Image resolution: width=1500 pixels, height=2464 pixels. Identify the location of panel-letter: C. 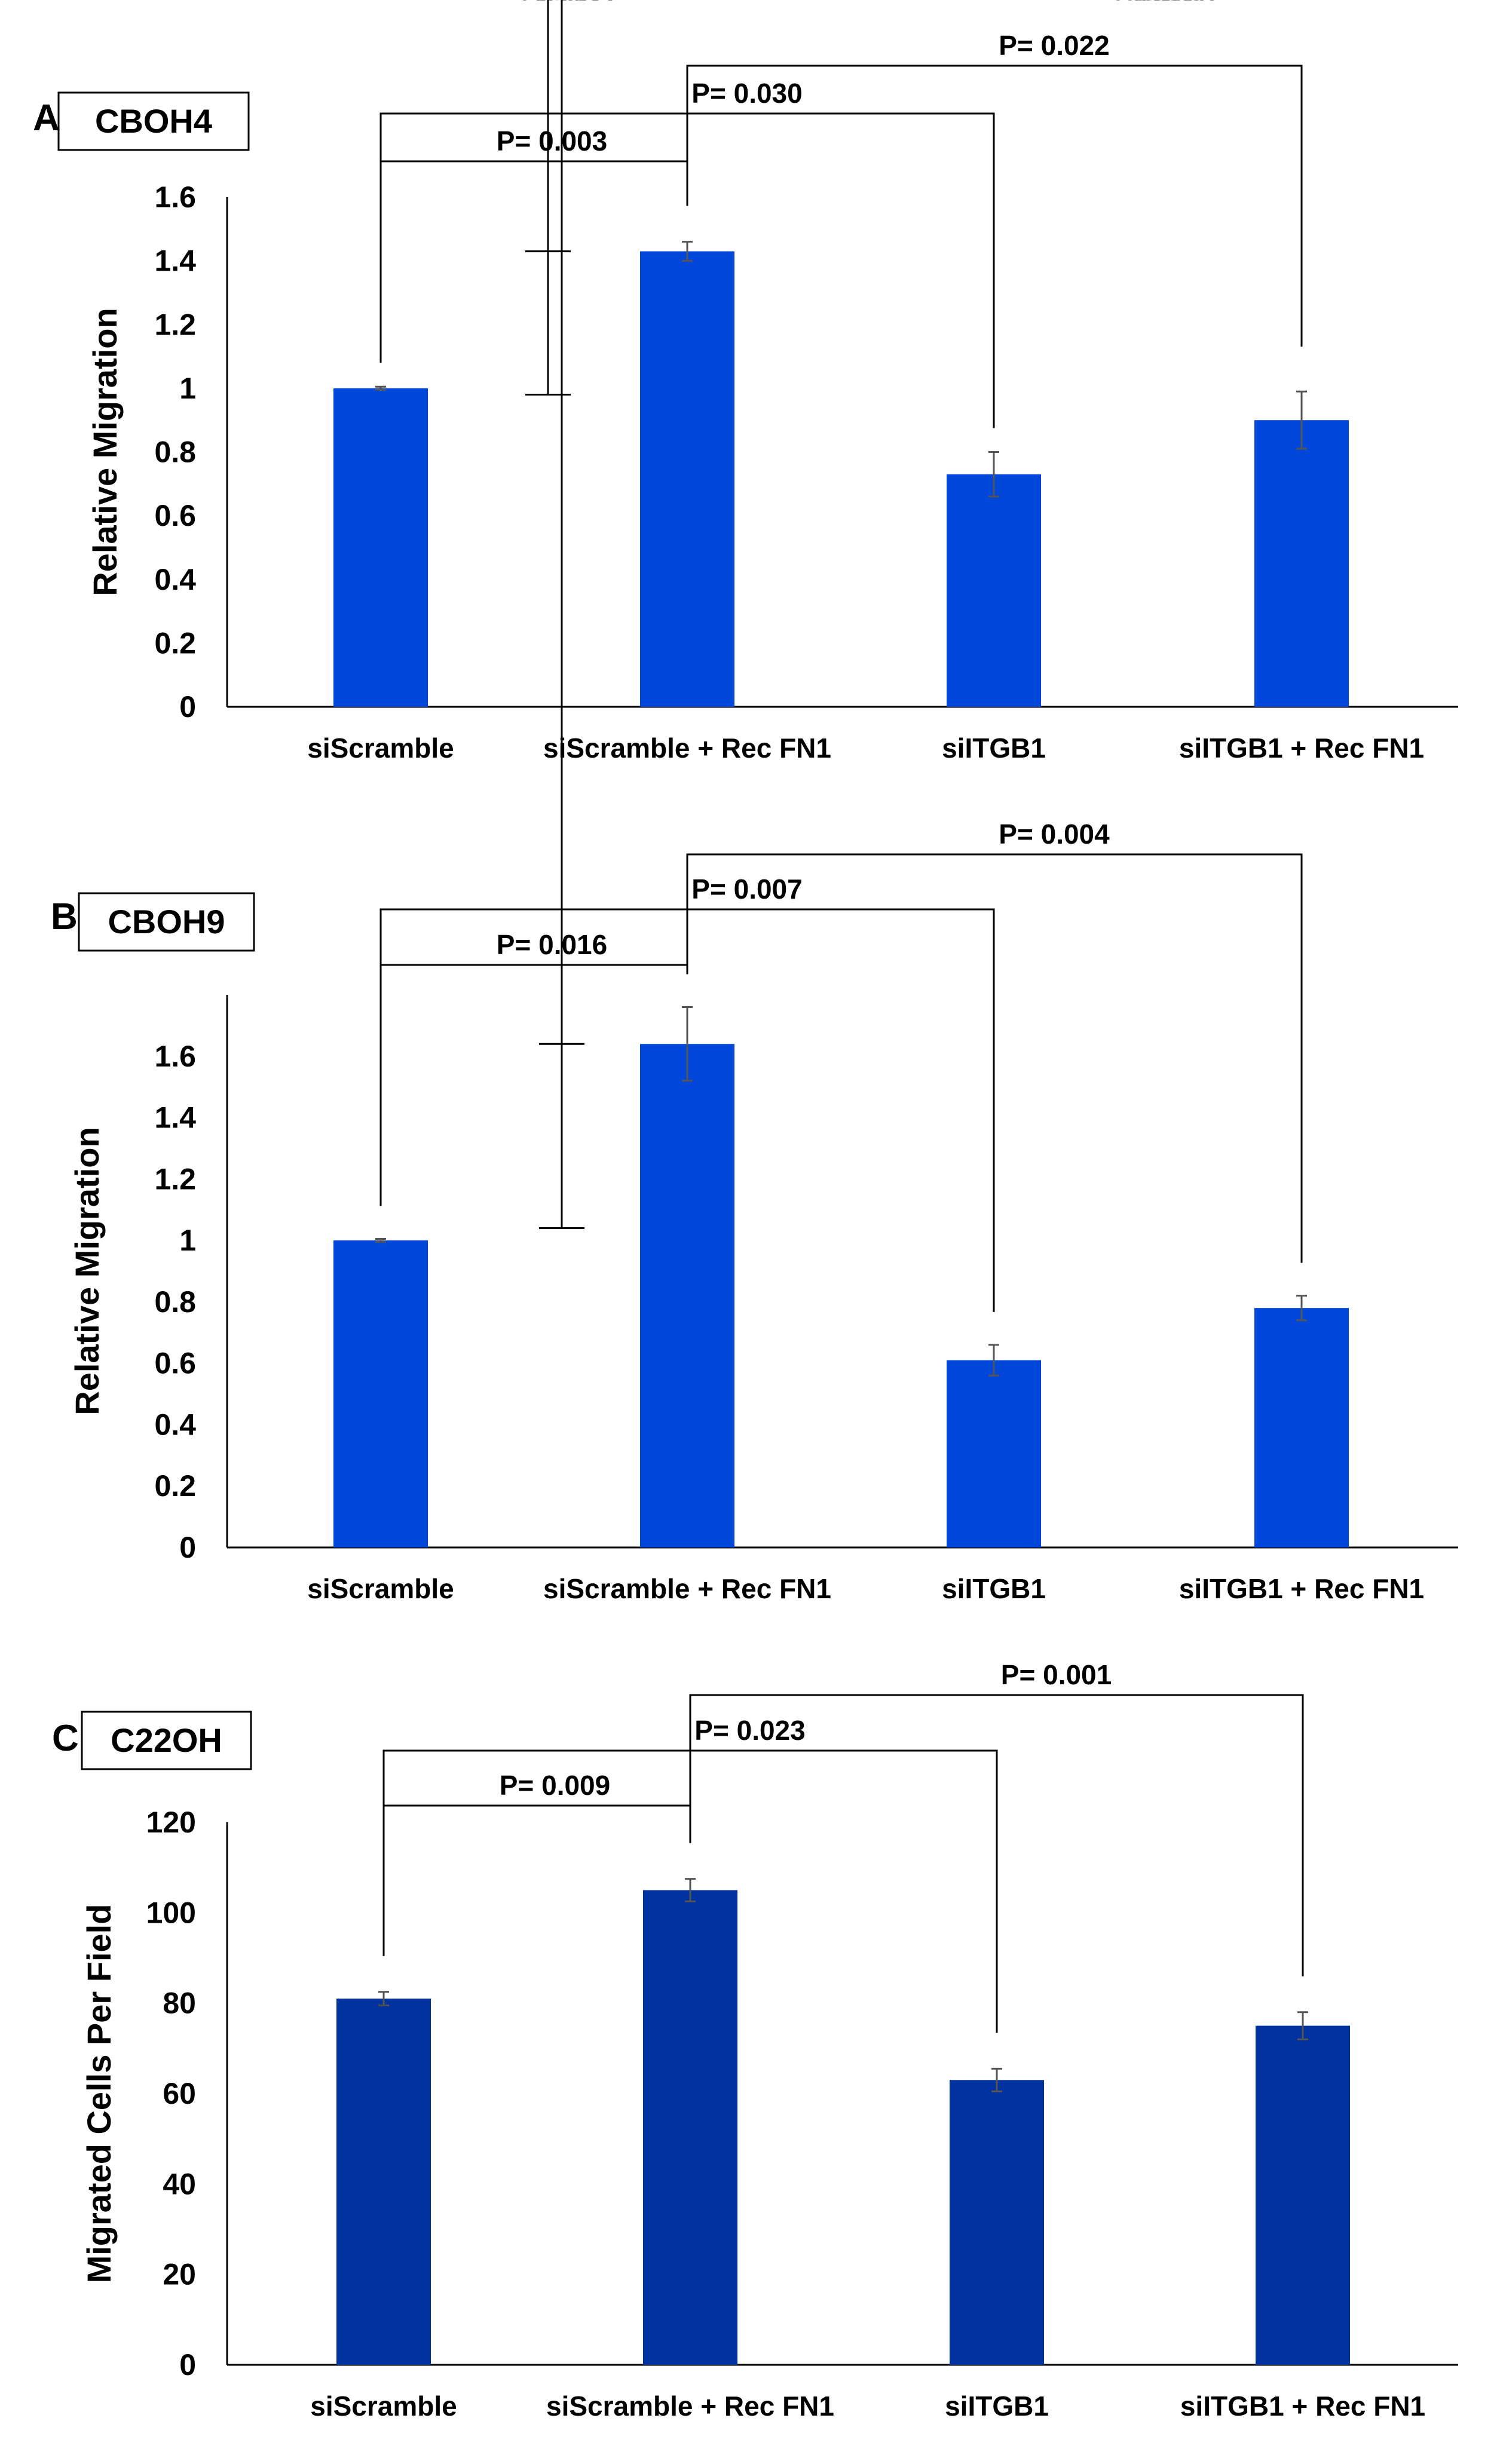
(65, 1738).